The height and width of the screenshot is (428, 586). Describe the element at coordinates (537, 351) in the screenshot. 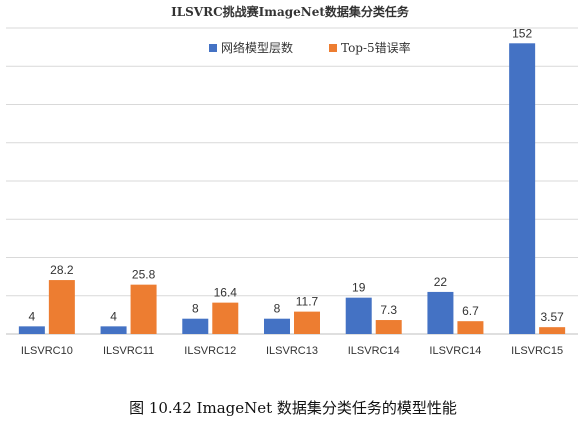

I see `x-tick-label: ILSVRC15` at that location.